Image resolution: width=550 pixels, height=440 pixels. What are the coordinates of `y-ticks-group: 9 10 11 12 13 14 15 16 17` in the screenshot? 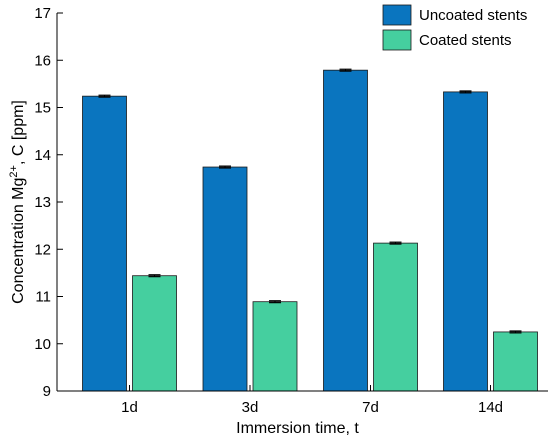 It's located at (48, 202).